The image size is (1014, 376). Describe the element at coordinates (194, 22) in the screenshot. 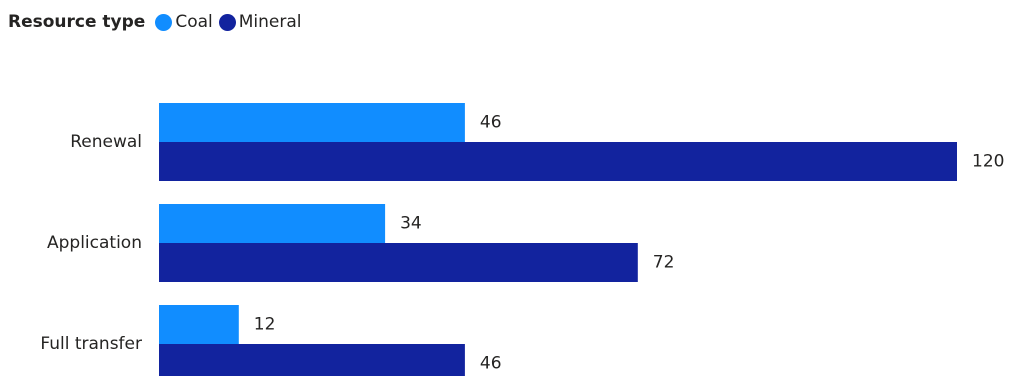

I see `legend-label-coal: Coal` at that location.